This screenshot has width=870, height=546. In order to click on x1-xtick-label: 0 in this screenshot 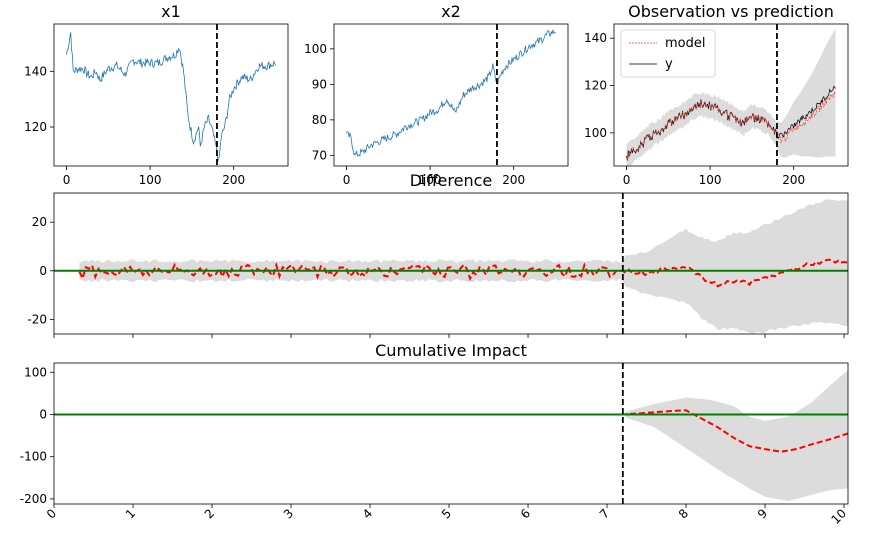, I will do `click(67, 180)`.